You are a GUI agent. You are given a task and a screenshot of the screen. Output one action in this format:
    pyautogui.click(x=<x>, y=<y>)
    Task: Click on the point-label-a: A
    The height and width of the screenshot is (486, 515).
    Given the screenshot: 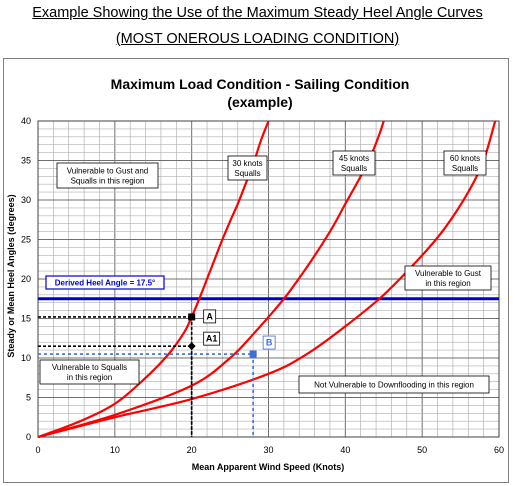 What is the action you would take?
    pyautogui.click(x=210, y=316)
    